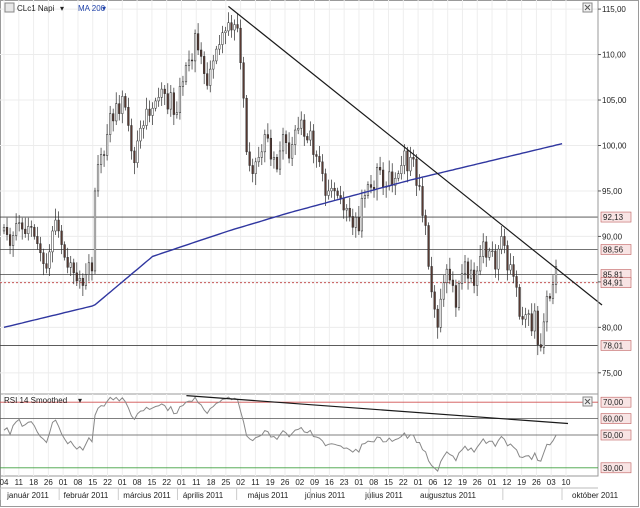 The height and width of the screenshot is (508, 640). What do you see at coordinates (587, 401) in the screenshot?
I see `close-rsi-icon-stroke-b` at bounding box center [587, 401].